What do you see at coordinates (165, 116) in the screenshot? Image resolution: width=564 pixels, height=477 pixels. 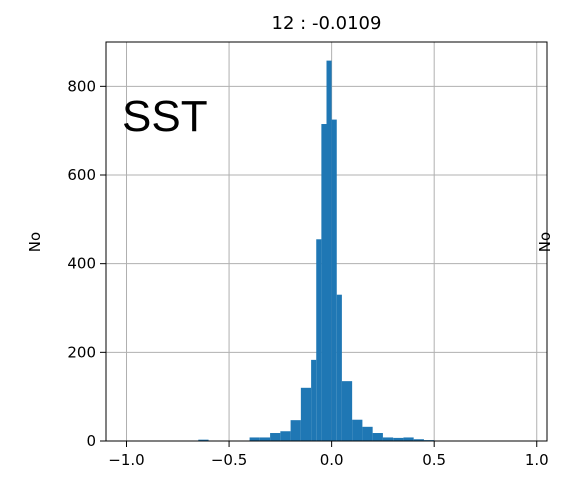 I see `chart-annotation: SST` at bounding box center [165, 116].